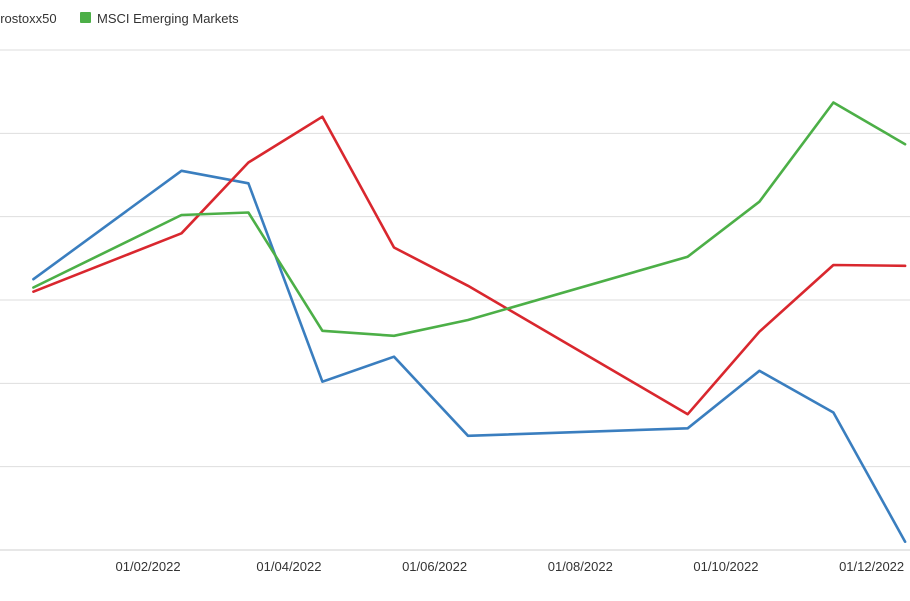 This screenshot has width=910, height=601. I want to click on x-tick-label: 01/06/2022, so click(434, 566).